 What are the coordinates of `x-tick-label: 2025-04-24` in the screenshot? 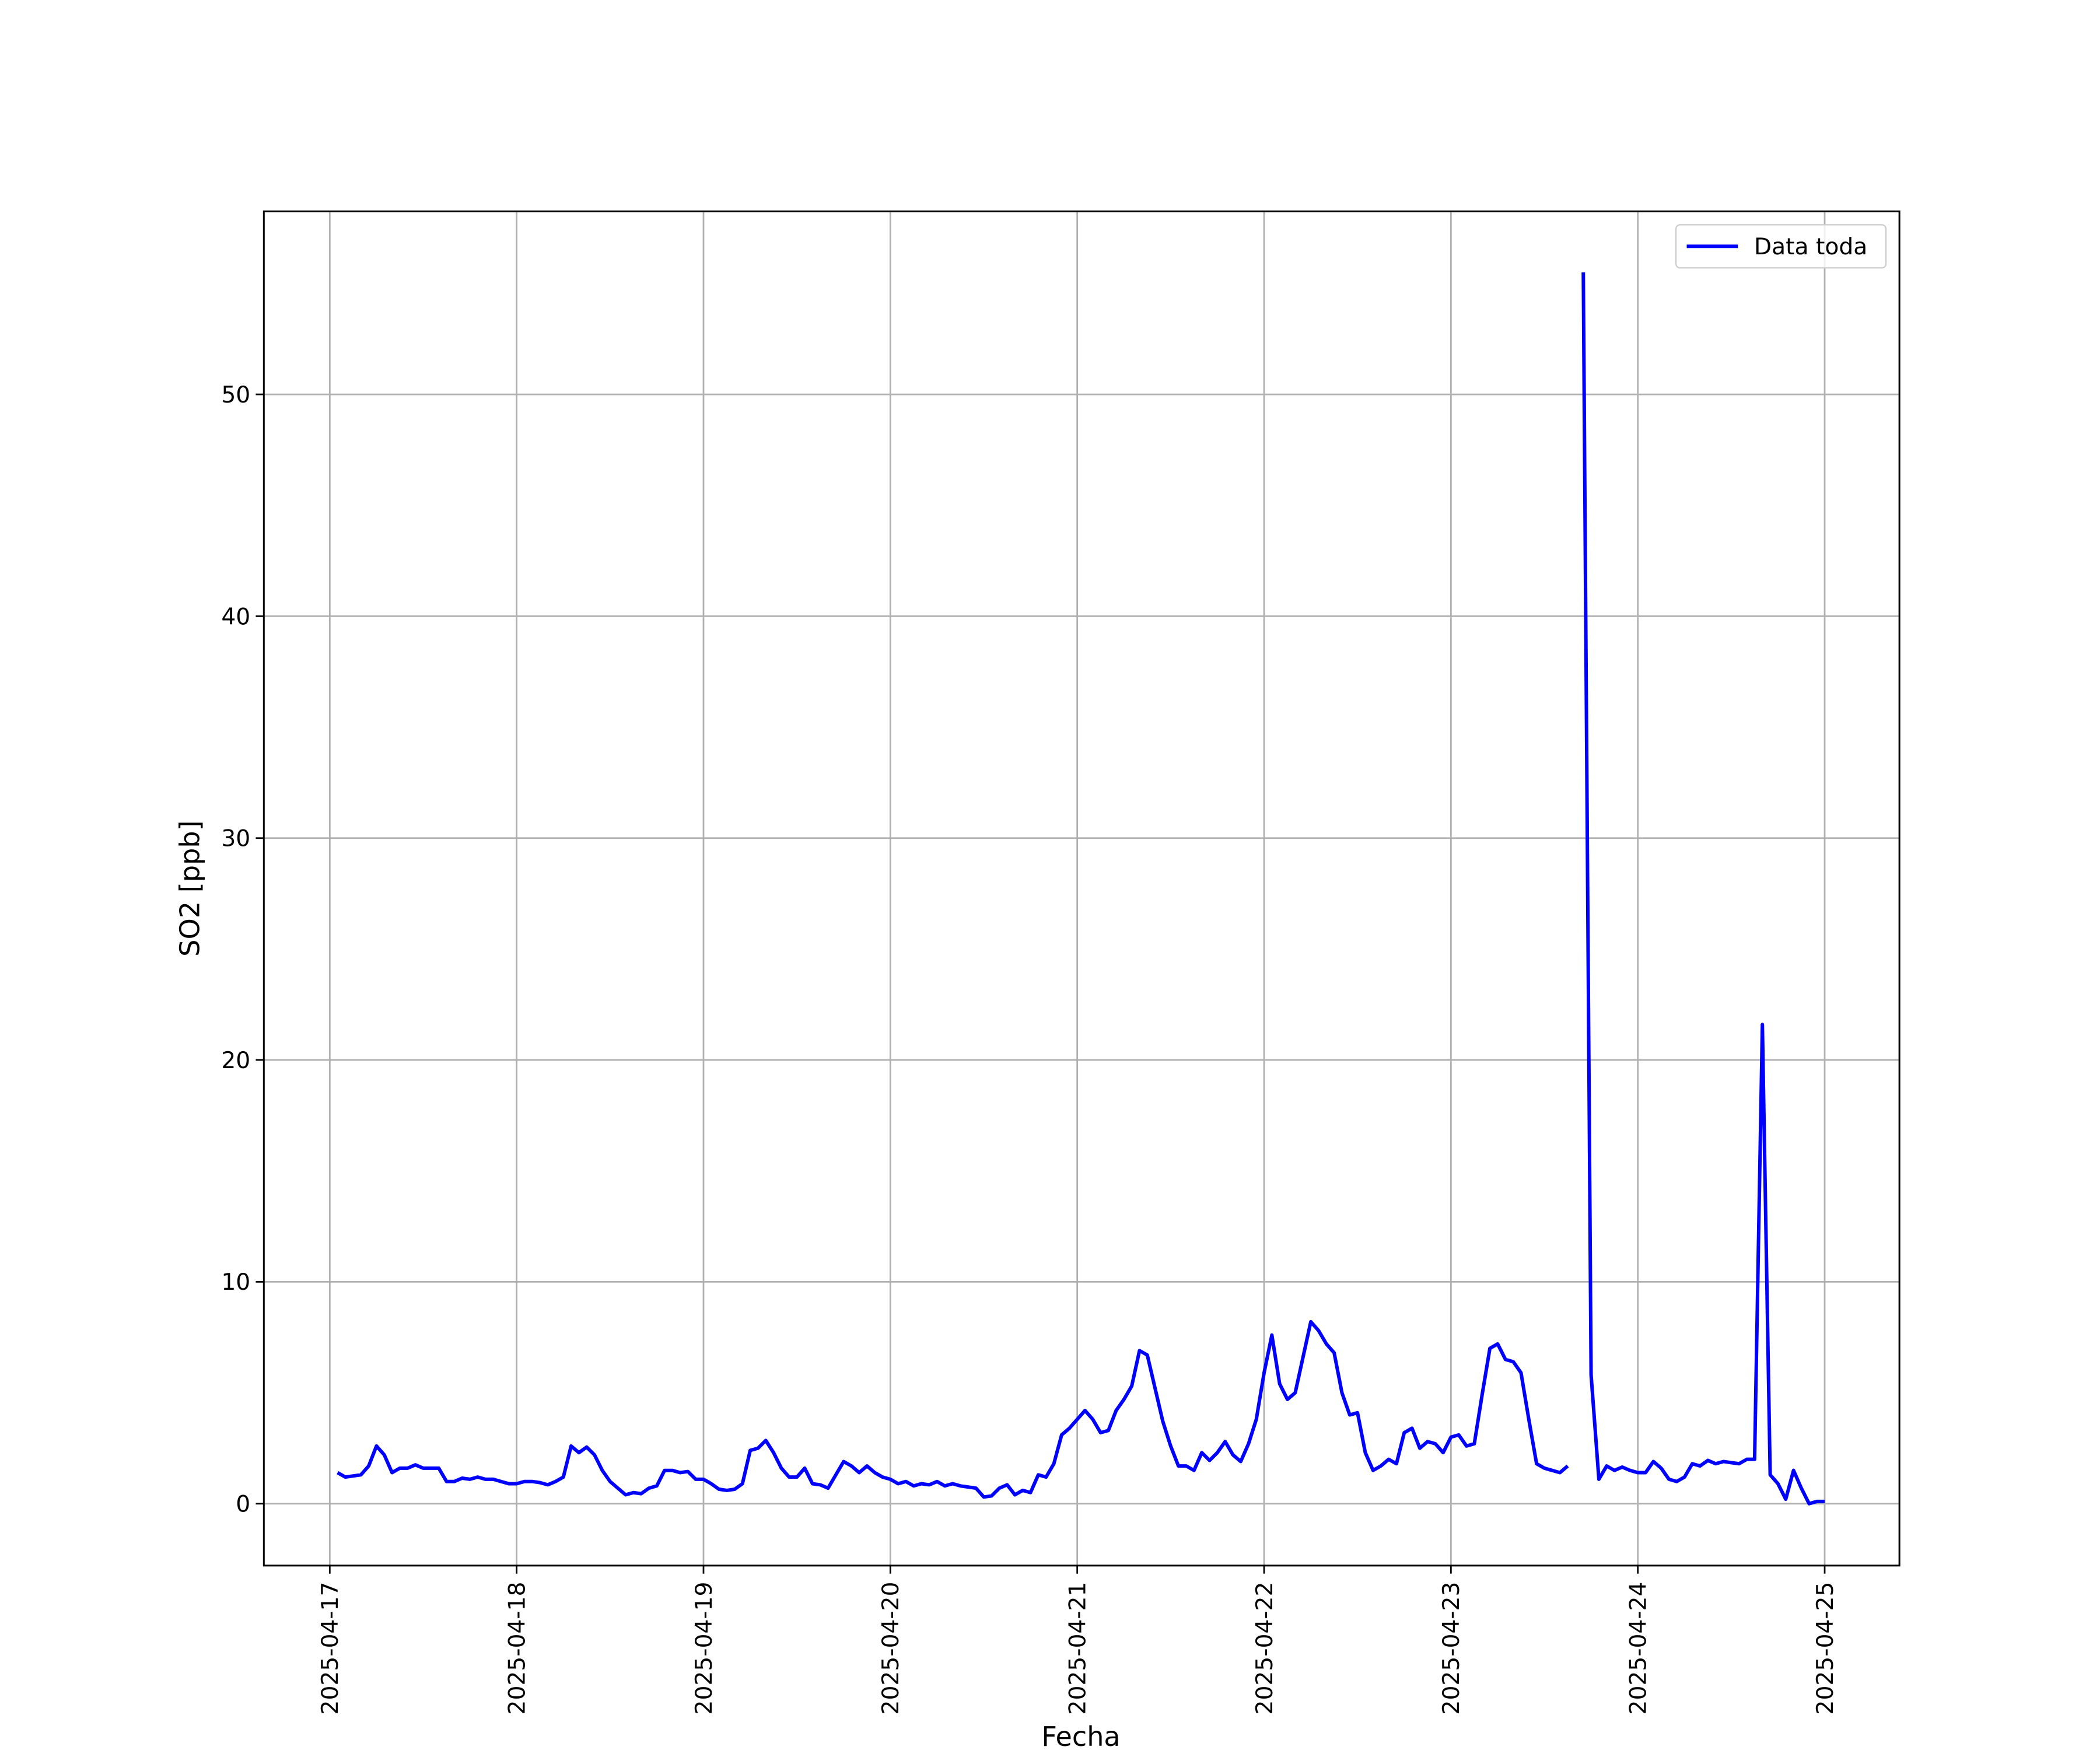 It's located at (1639, 1648).